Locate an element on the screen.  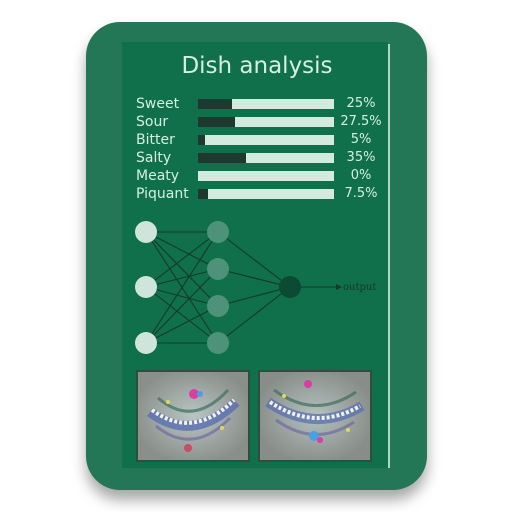
neural-network-diagram: output is located at coordinates (255, 287).